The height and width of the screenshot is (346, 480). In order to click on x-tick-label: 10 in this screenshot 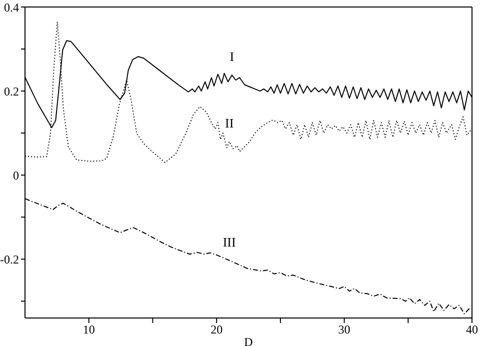, I will do `click(88, 329)`.